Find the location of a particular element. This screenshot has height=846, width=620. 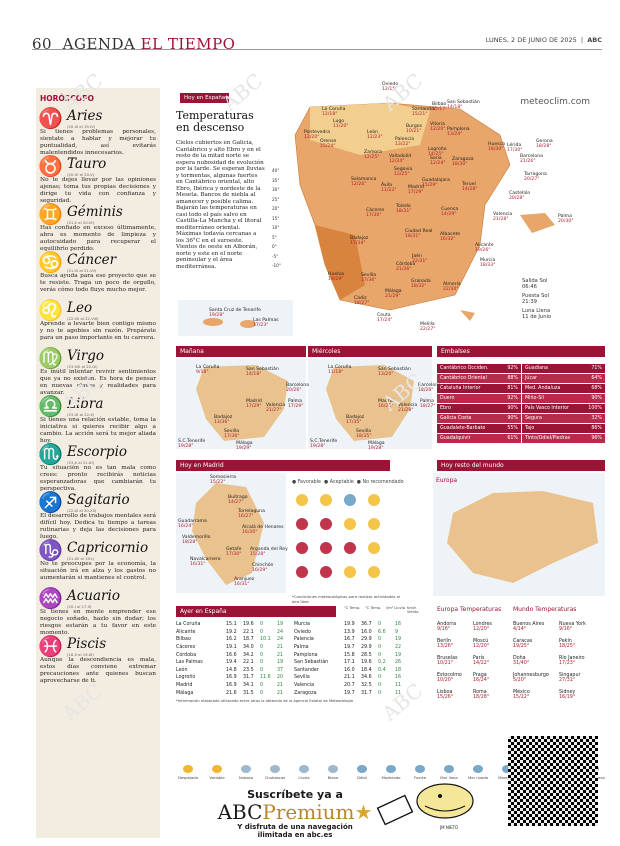

ayer-cell: Logroño is located at coordinates (186, 678).